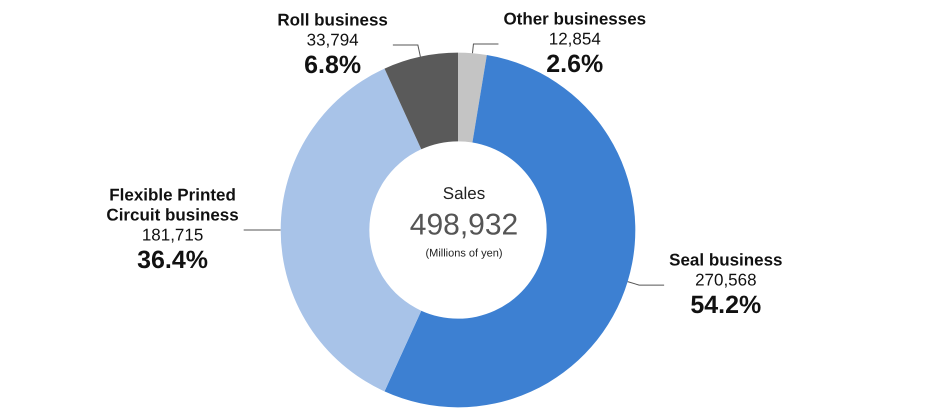 This screenshot has height=419, width=928. Describe the element at coordinates (464, 254) in the screenshot. I see `text: (Millions of yen)` at that location.